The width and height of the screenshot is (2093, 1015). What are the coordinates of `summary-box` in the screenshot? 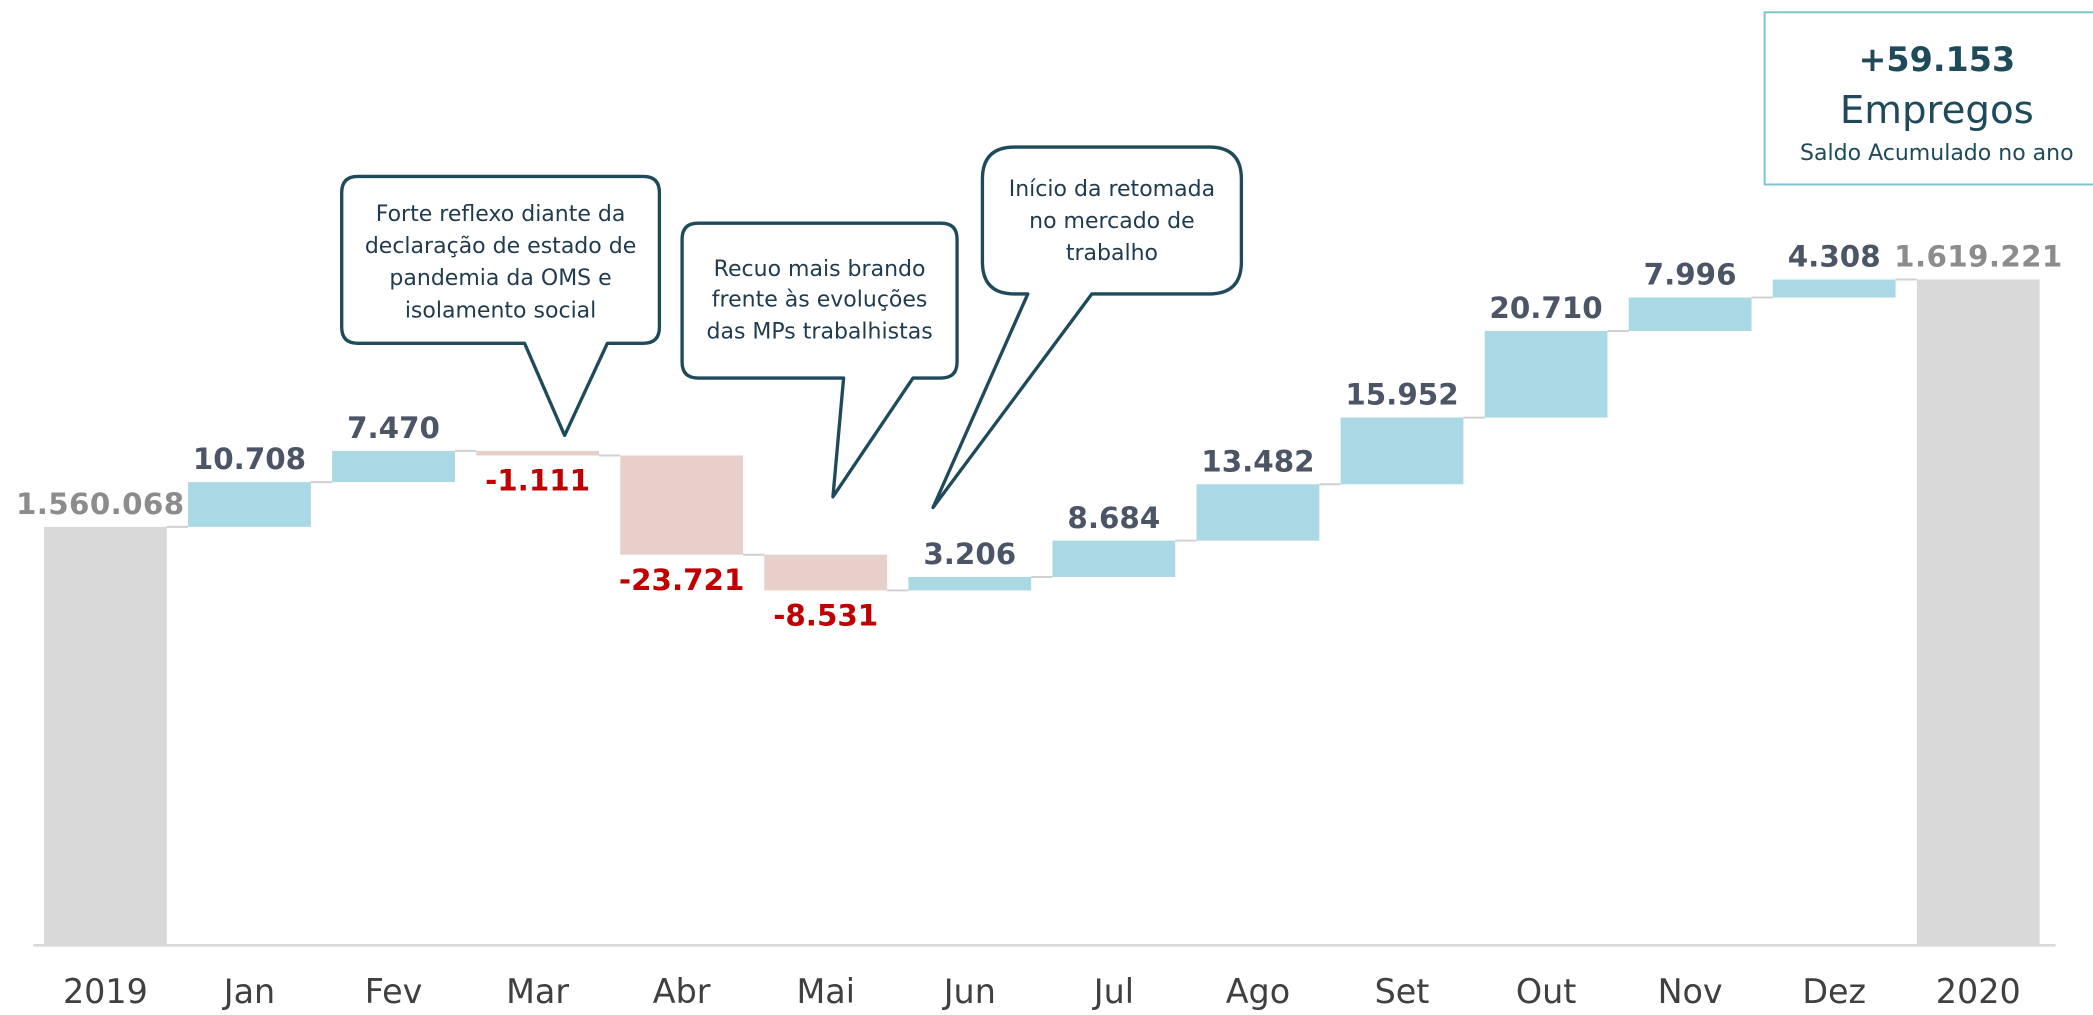 It's located at (1928, 98).